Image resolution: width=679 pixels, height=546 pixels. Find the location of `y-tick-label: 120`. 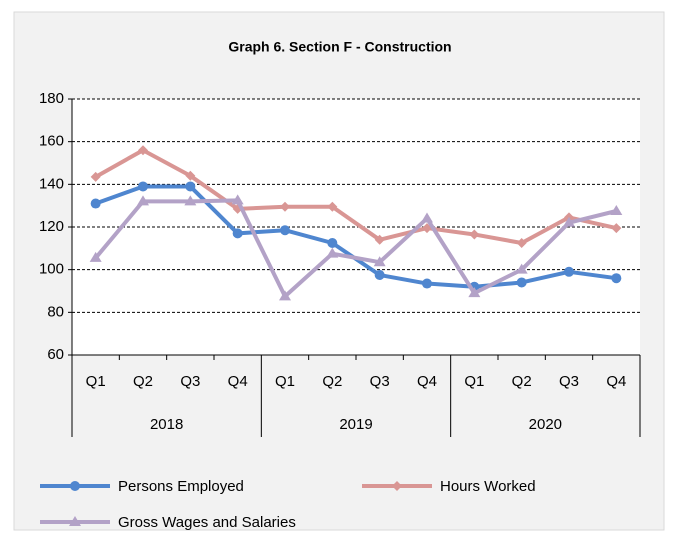

y-tick-label: 120 is located at coordinates (51, 226).